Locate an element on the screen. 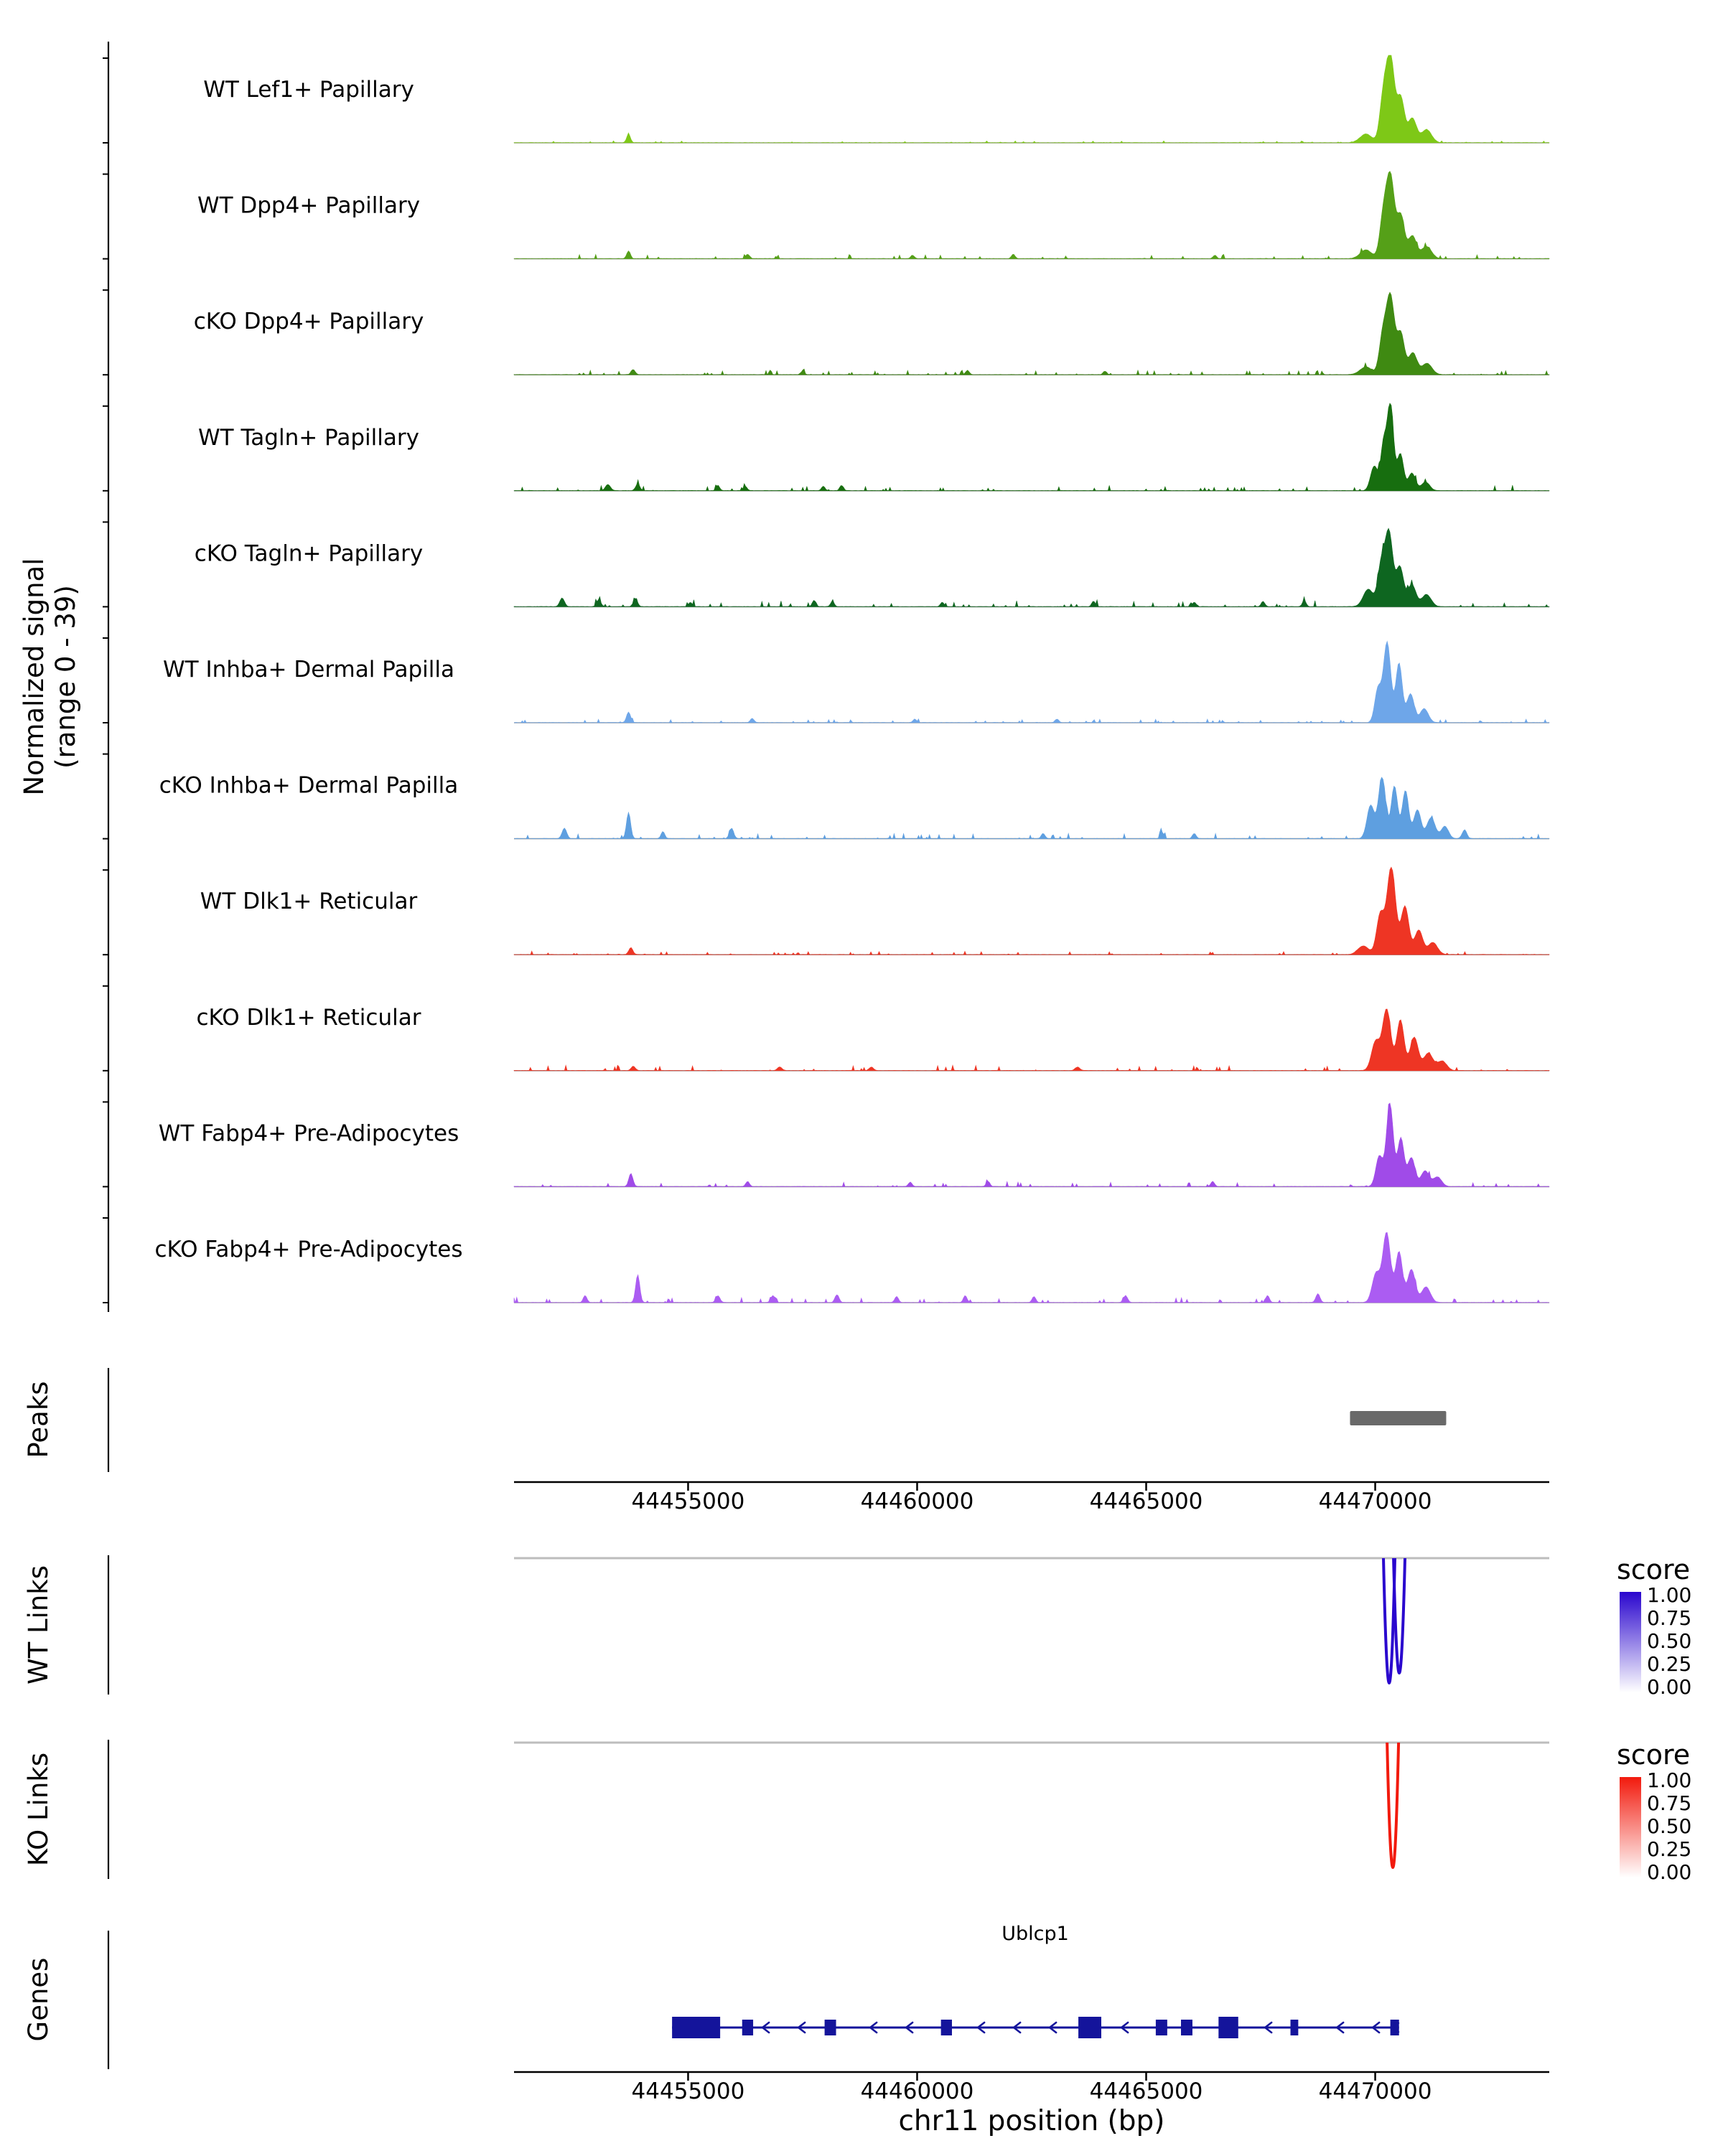  track-label: WT Tagln+ Papillary is located at coordinates (308, 438).